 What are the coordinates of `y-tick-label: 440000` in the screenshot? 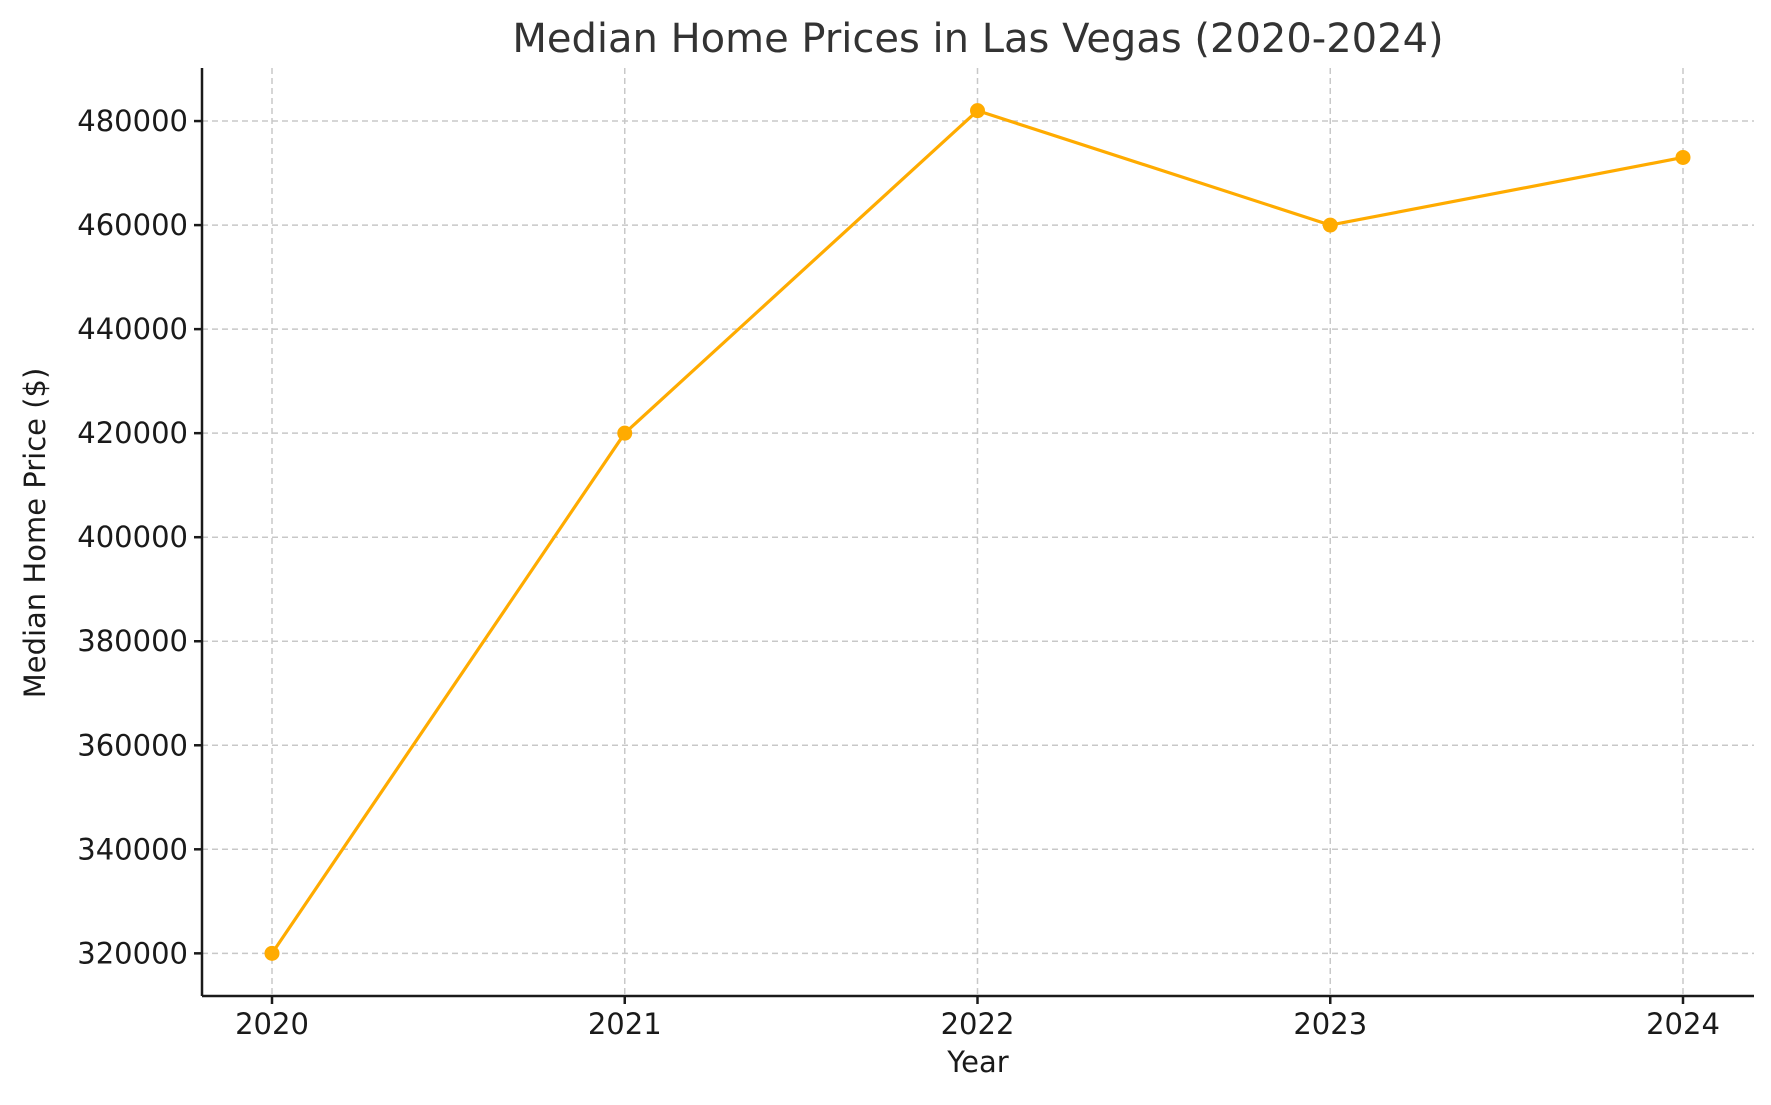 It's located at (132, 329).